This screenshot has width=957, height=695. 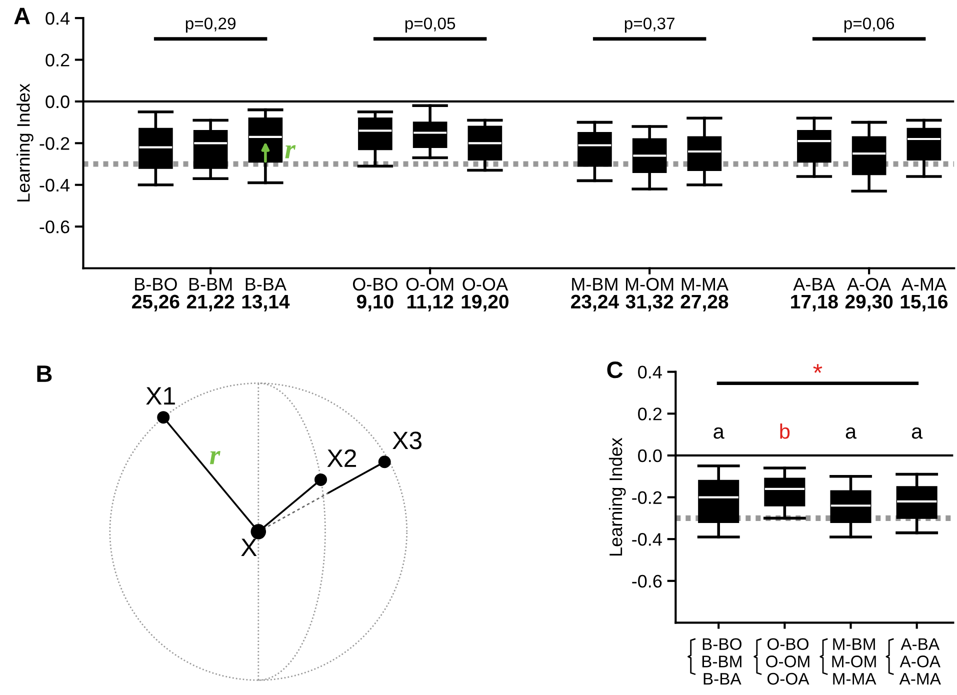 What do you see at coordinates (814, 295) in the screenshot?
I see `x-tick-label: A-BA 17,18` at bounding box center [814, 295].